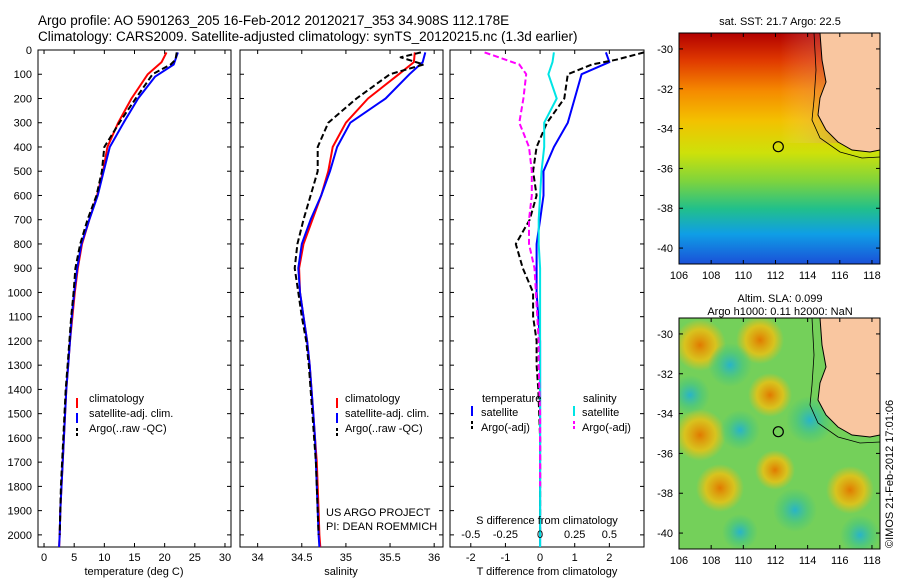  What do you see at coordinates (609, 558) in the screenshot?
I see `x-tick-label: 2` at bounding box center [609, 558].